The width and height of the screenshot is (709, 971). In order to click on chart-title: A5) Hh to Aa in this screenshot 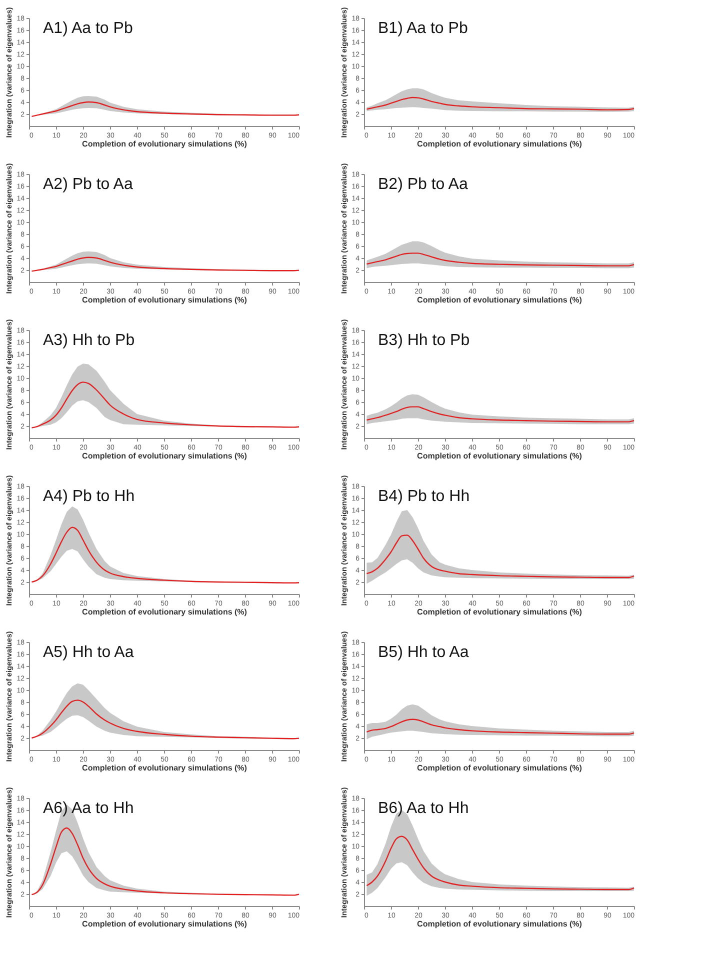, I will do `click(88, 652)`.